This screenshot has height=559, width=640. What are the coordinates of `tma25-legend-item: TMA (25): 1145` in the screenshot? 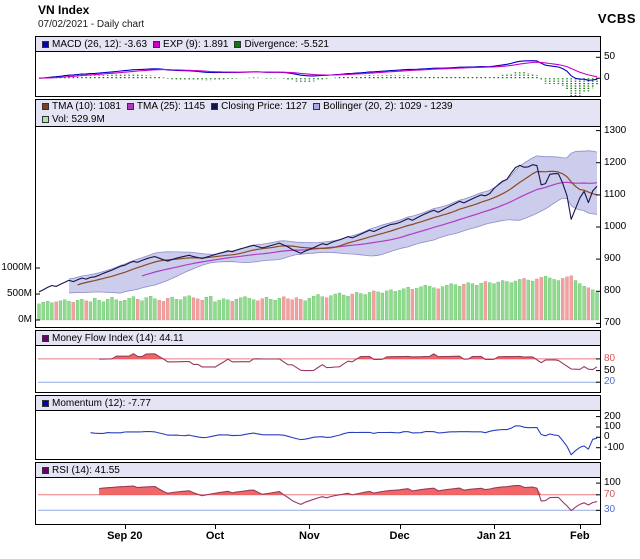 It's located at (166, 106).